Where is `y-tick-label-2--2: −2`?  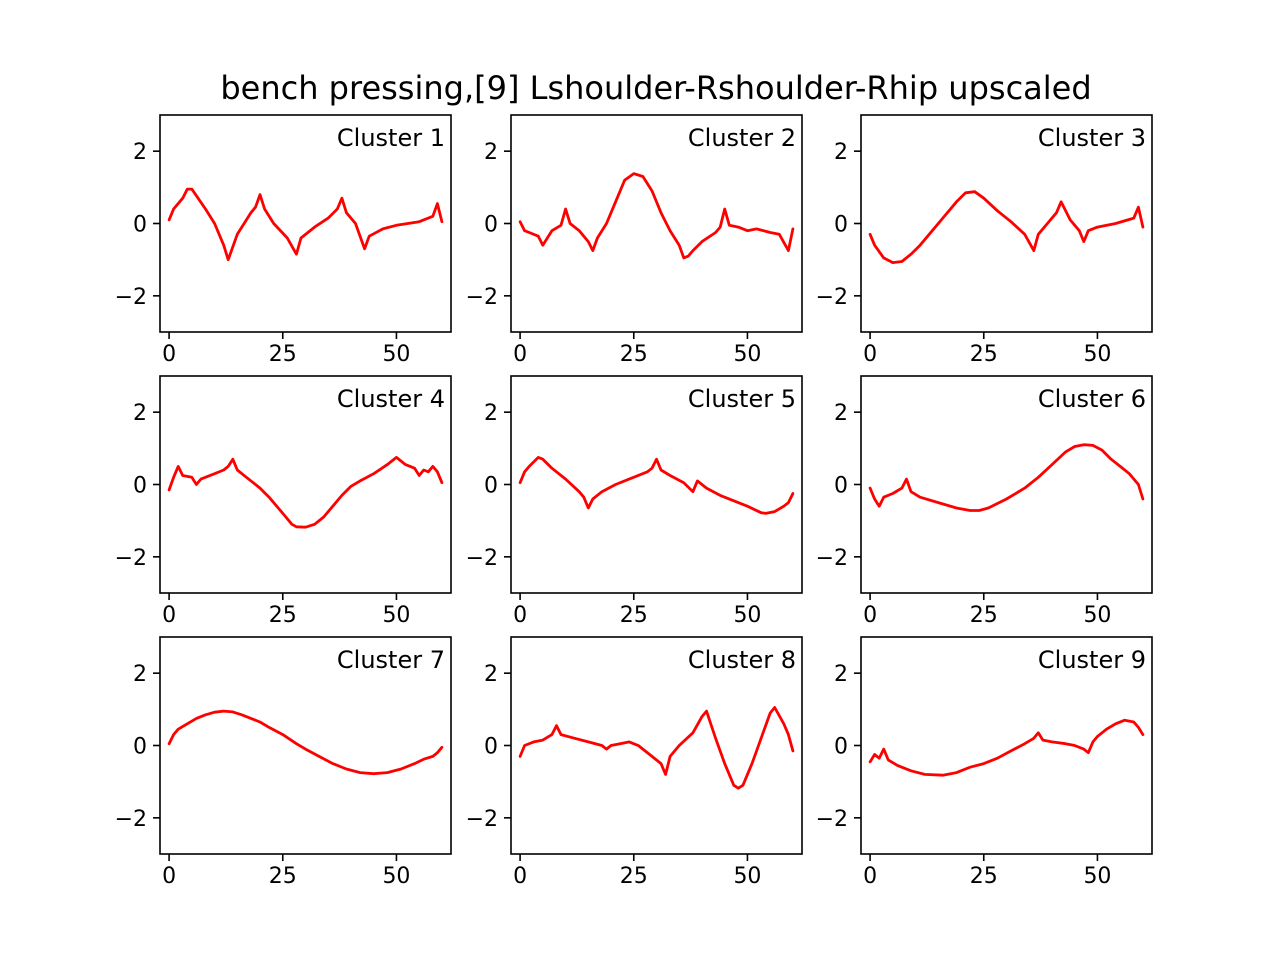
y-tick-label-2--2: −2 is located at coordinates (482, 297).